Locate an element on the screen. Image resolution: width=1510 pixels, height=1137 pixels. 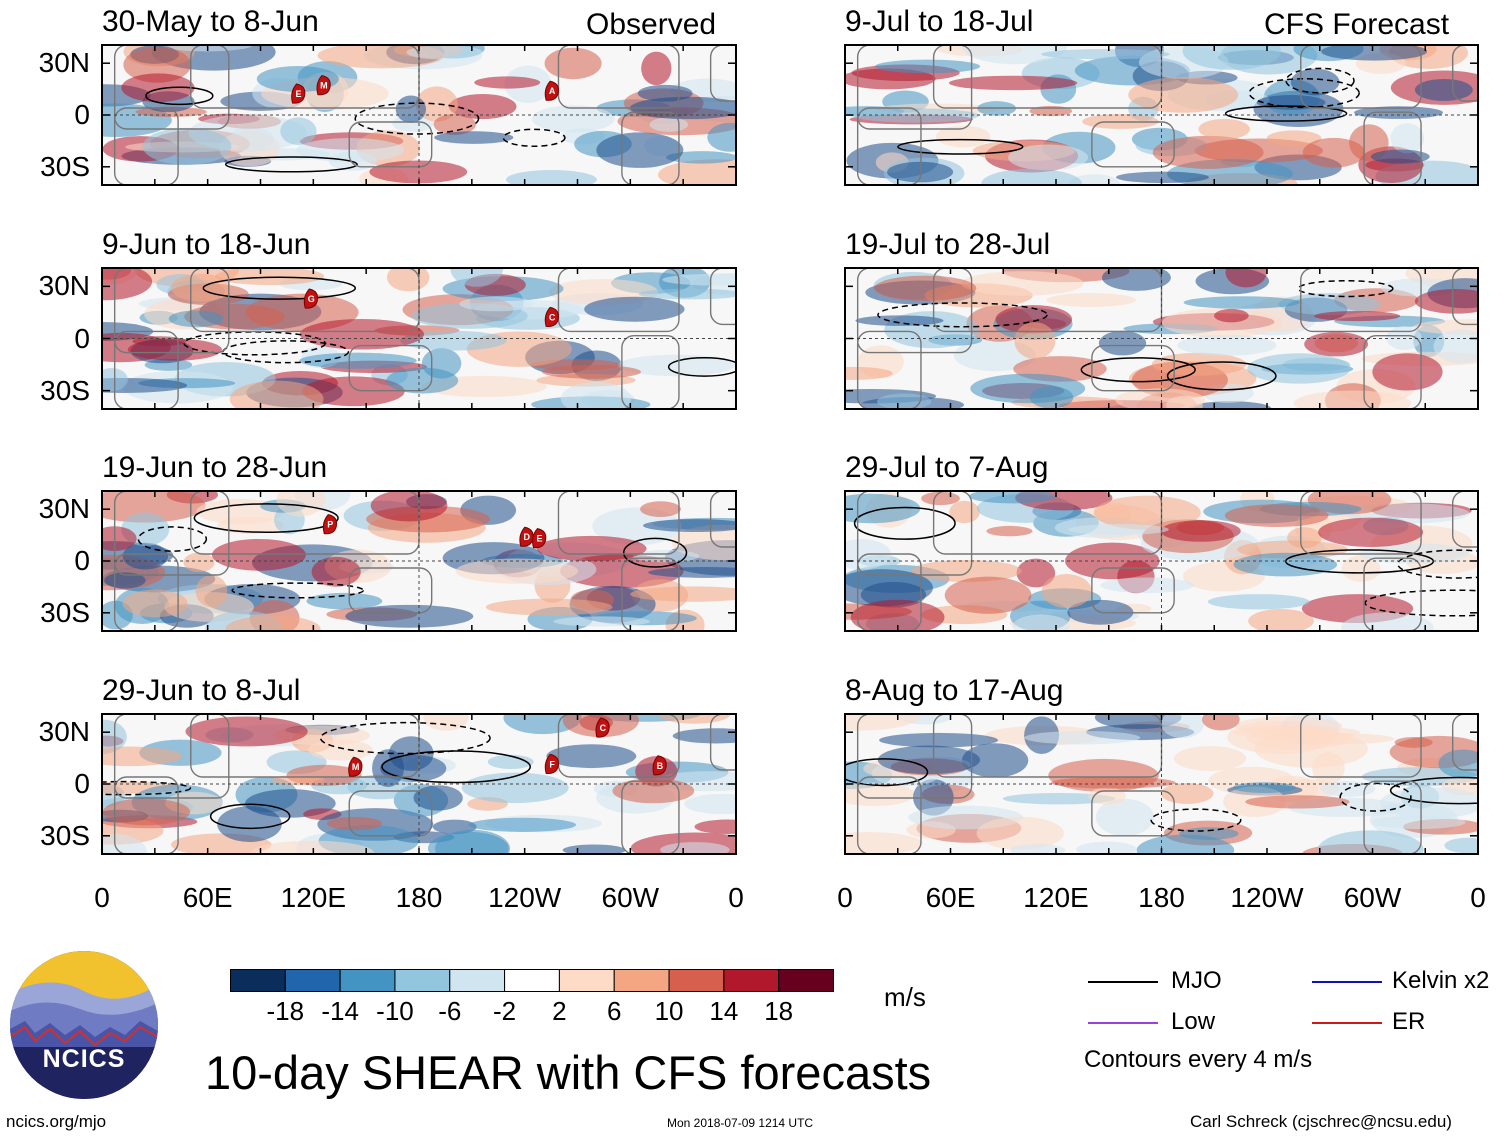
colorbar-tick-label: 14 is located at coordinates (724, 1011).